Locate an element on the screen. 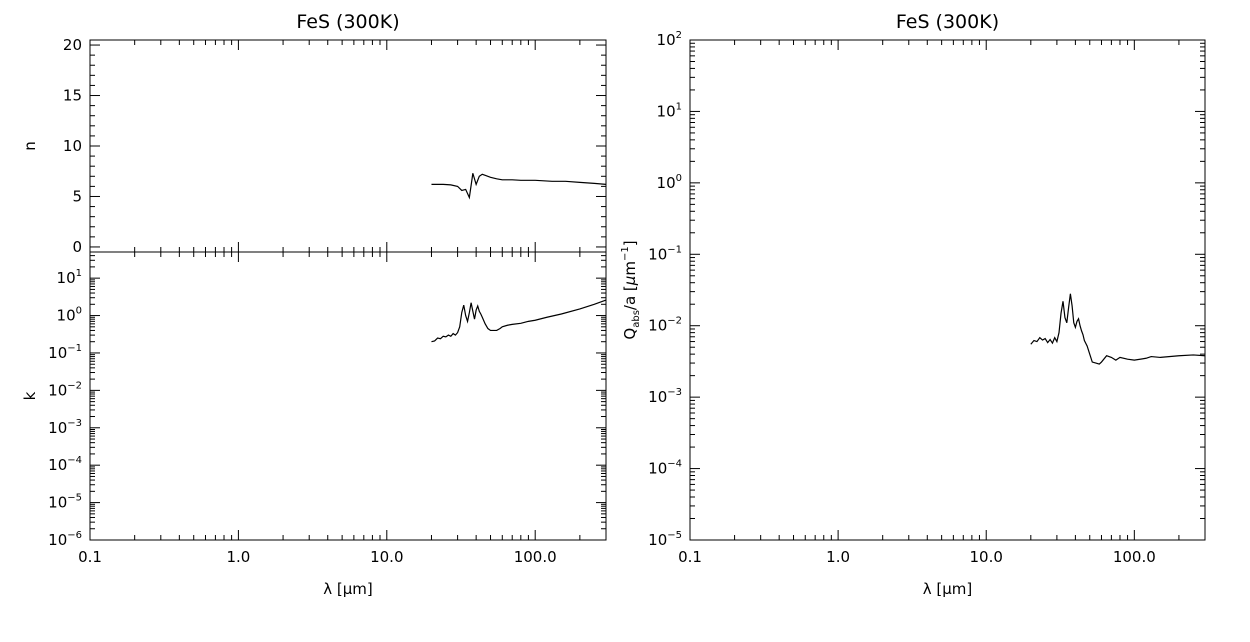 The image size is (1250, 642). y-axis-label: Qabs/a [μm−1] is located at coordinates (631, 289).